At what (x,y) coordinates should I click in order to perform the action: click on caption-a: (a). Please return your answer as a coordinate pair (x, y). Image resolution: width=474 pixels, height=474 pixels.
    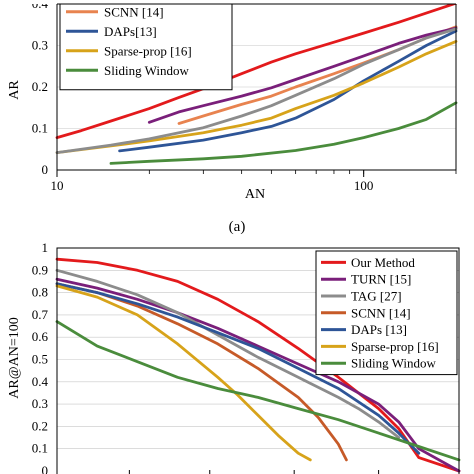
    Looking at the image, I should click on (237, 227).